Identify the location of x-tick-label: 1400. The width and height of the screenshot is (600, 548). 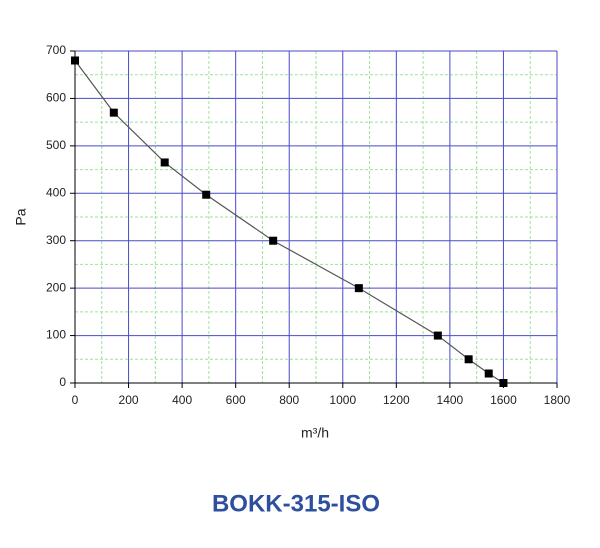
(450, 400).